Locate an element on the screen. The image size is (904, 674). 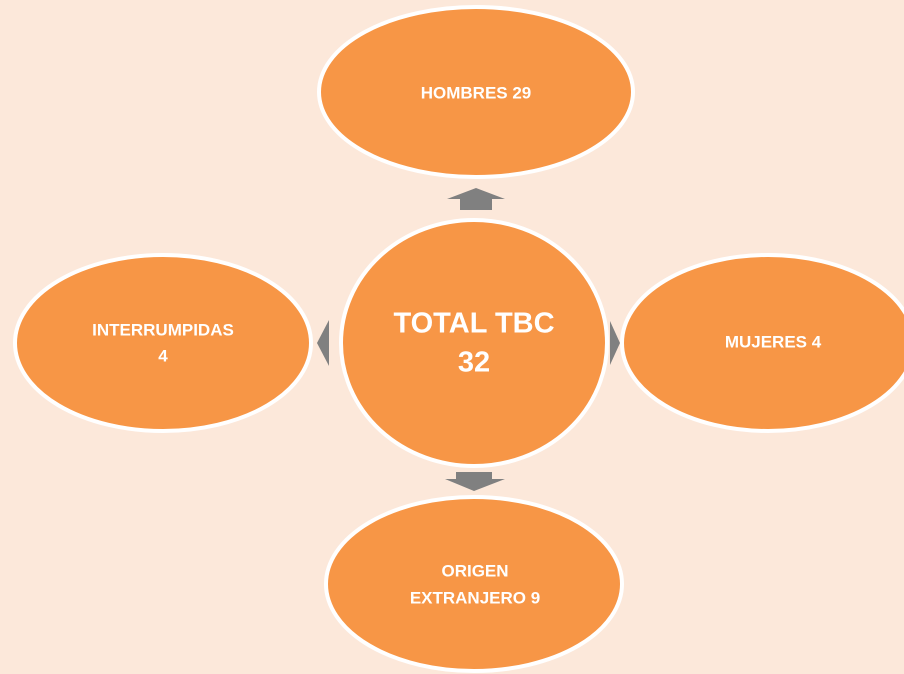
arrow-right is located at coordinates (615, 343).